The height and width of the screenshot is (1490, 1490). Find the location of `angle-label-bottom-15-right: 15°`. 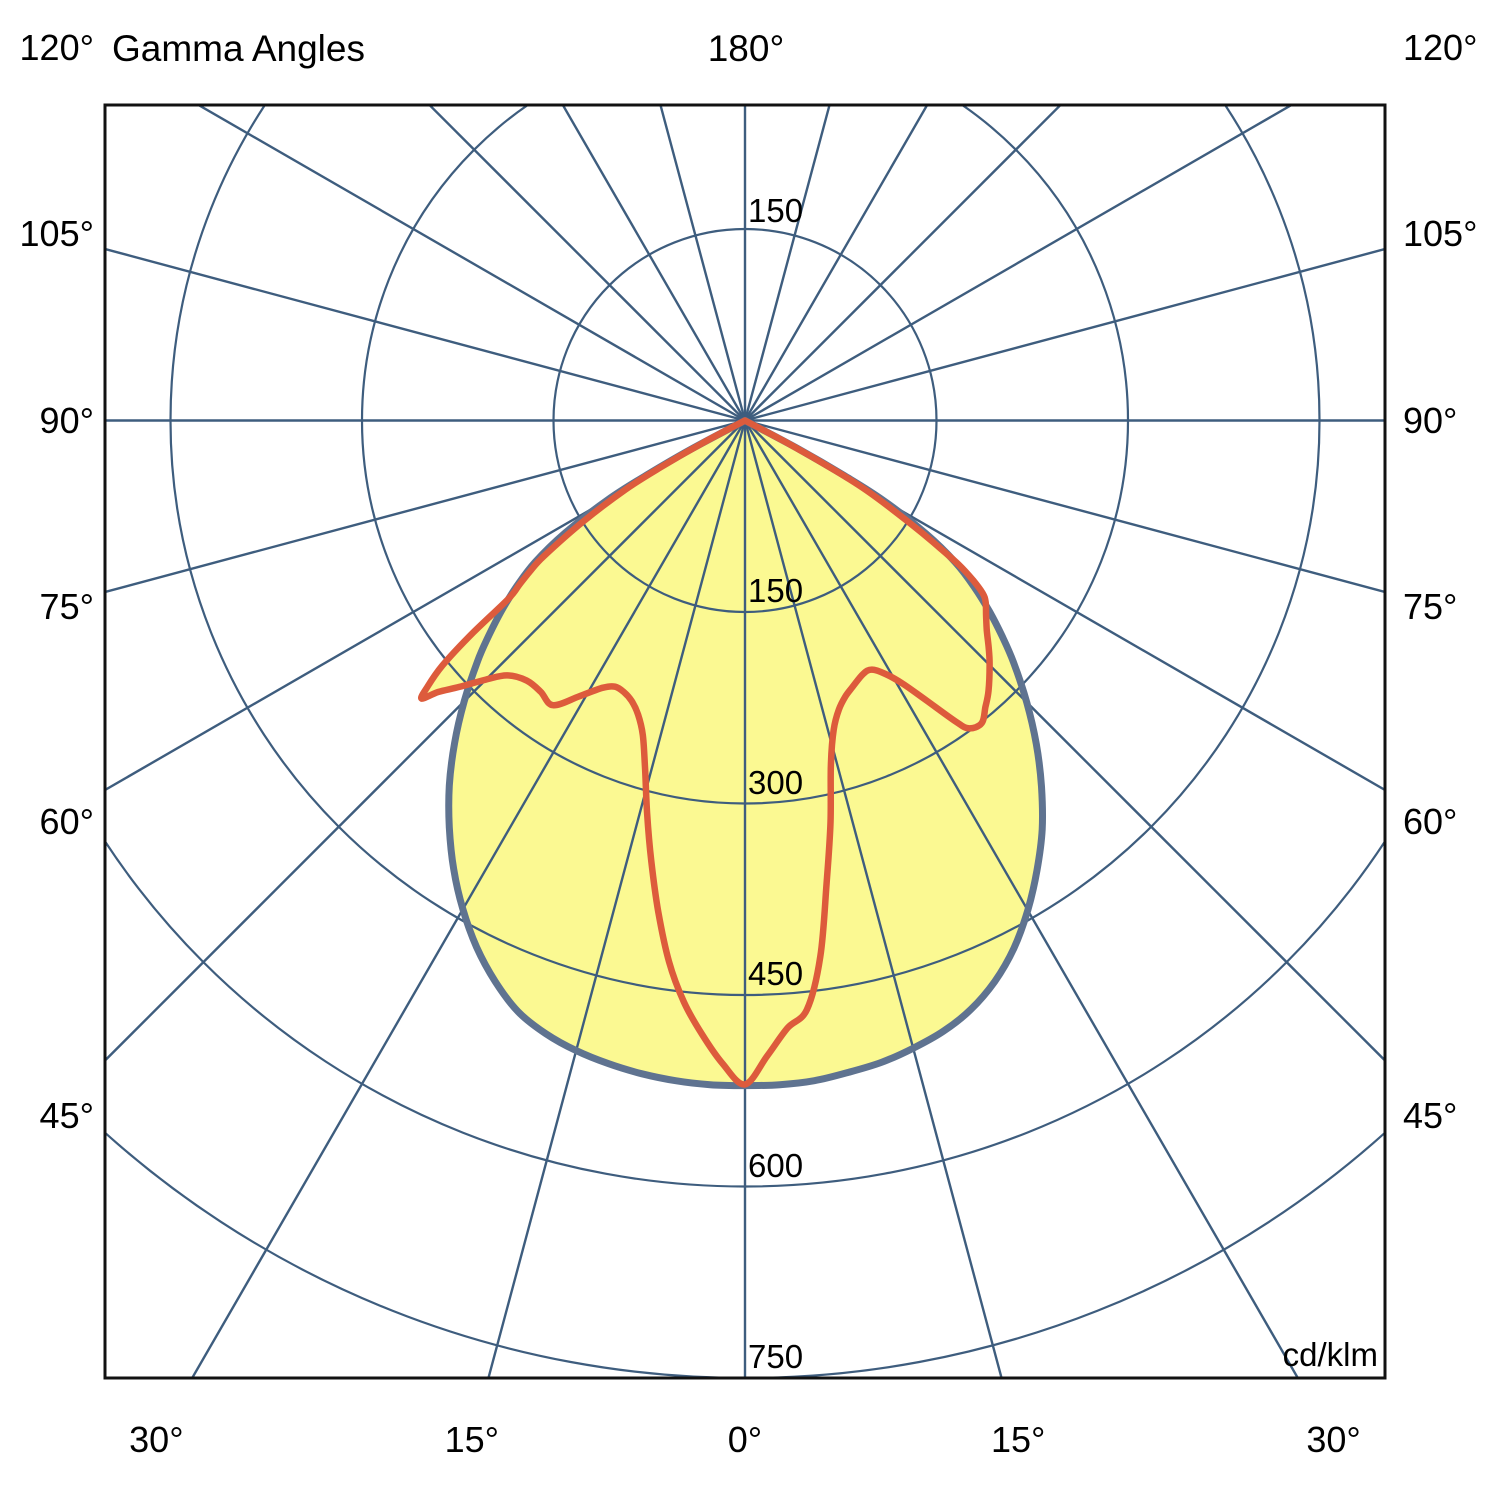

angle-label-bottom-15-right: 15° is located at coordinates (1018, 1439).